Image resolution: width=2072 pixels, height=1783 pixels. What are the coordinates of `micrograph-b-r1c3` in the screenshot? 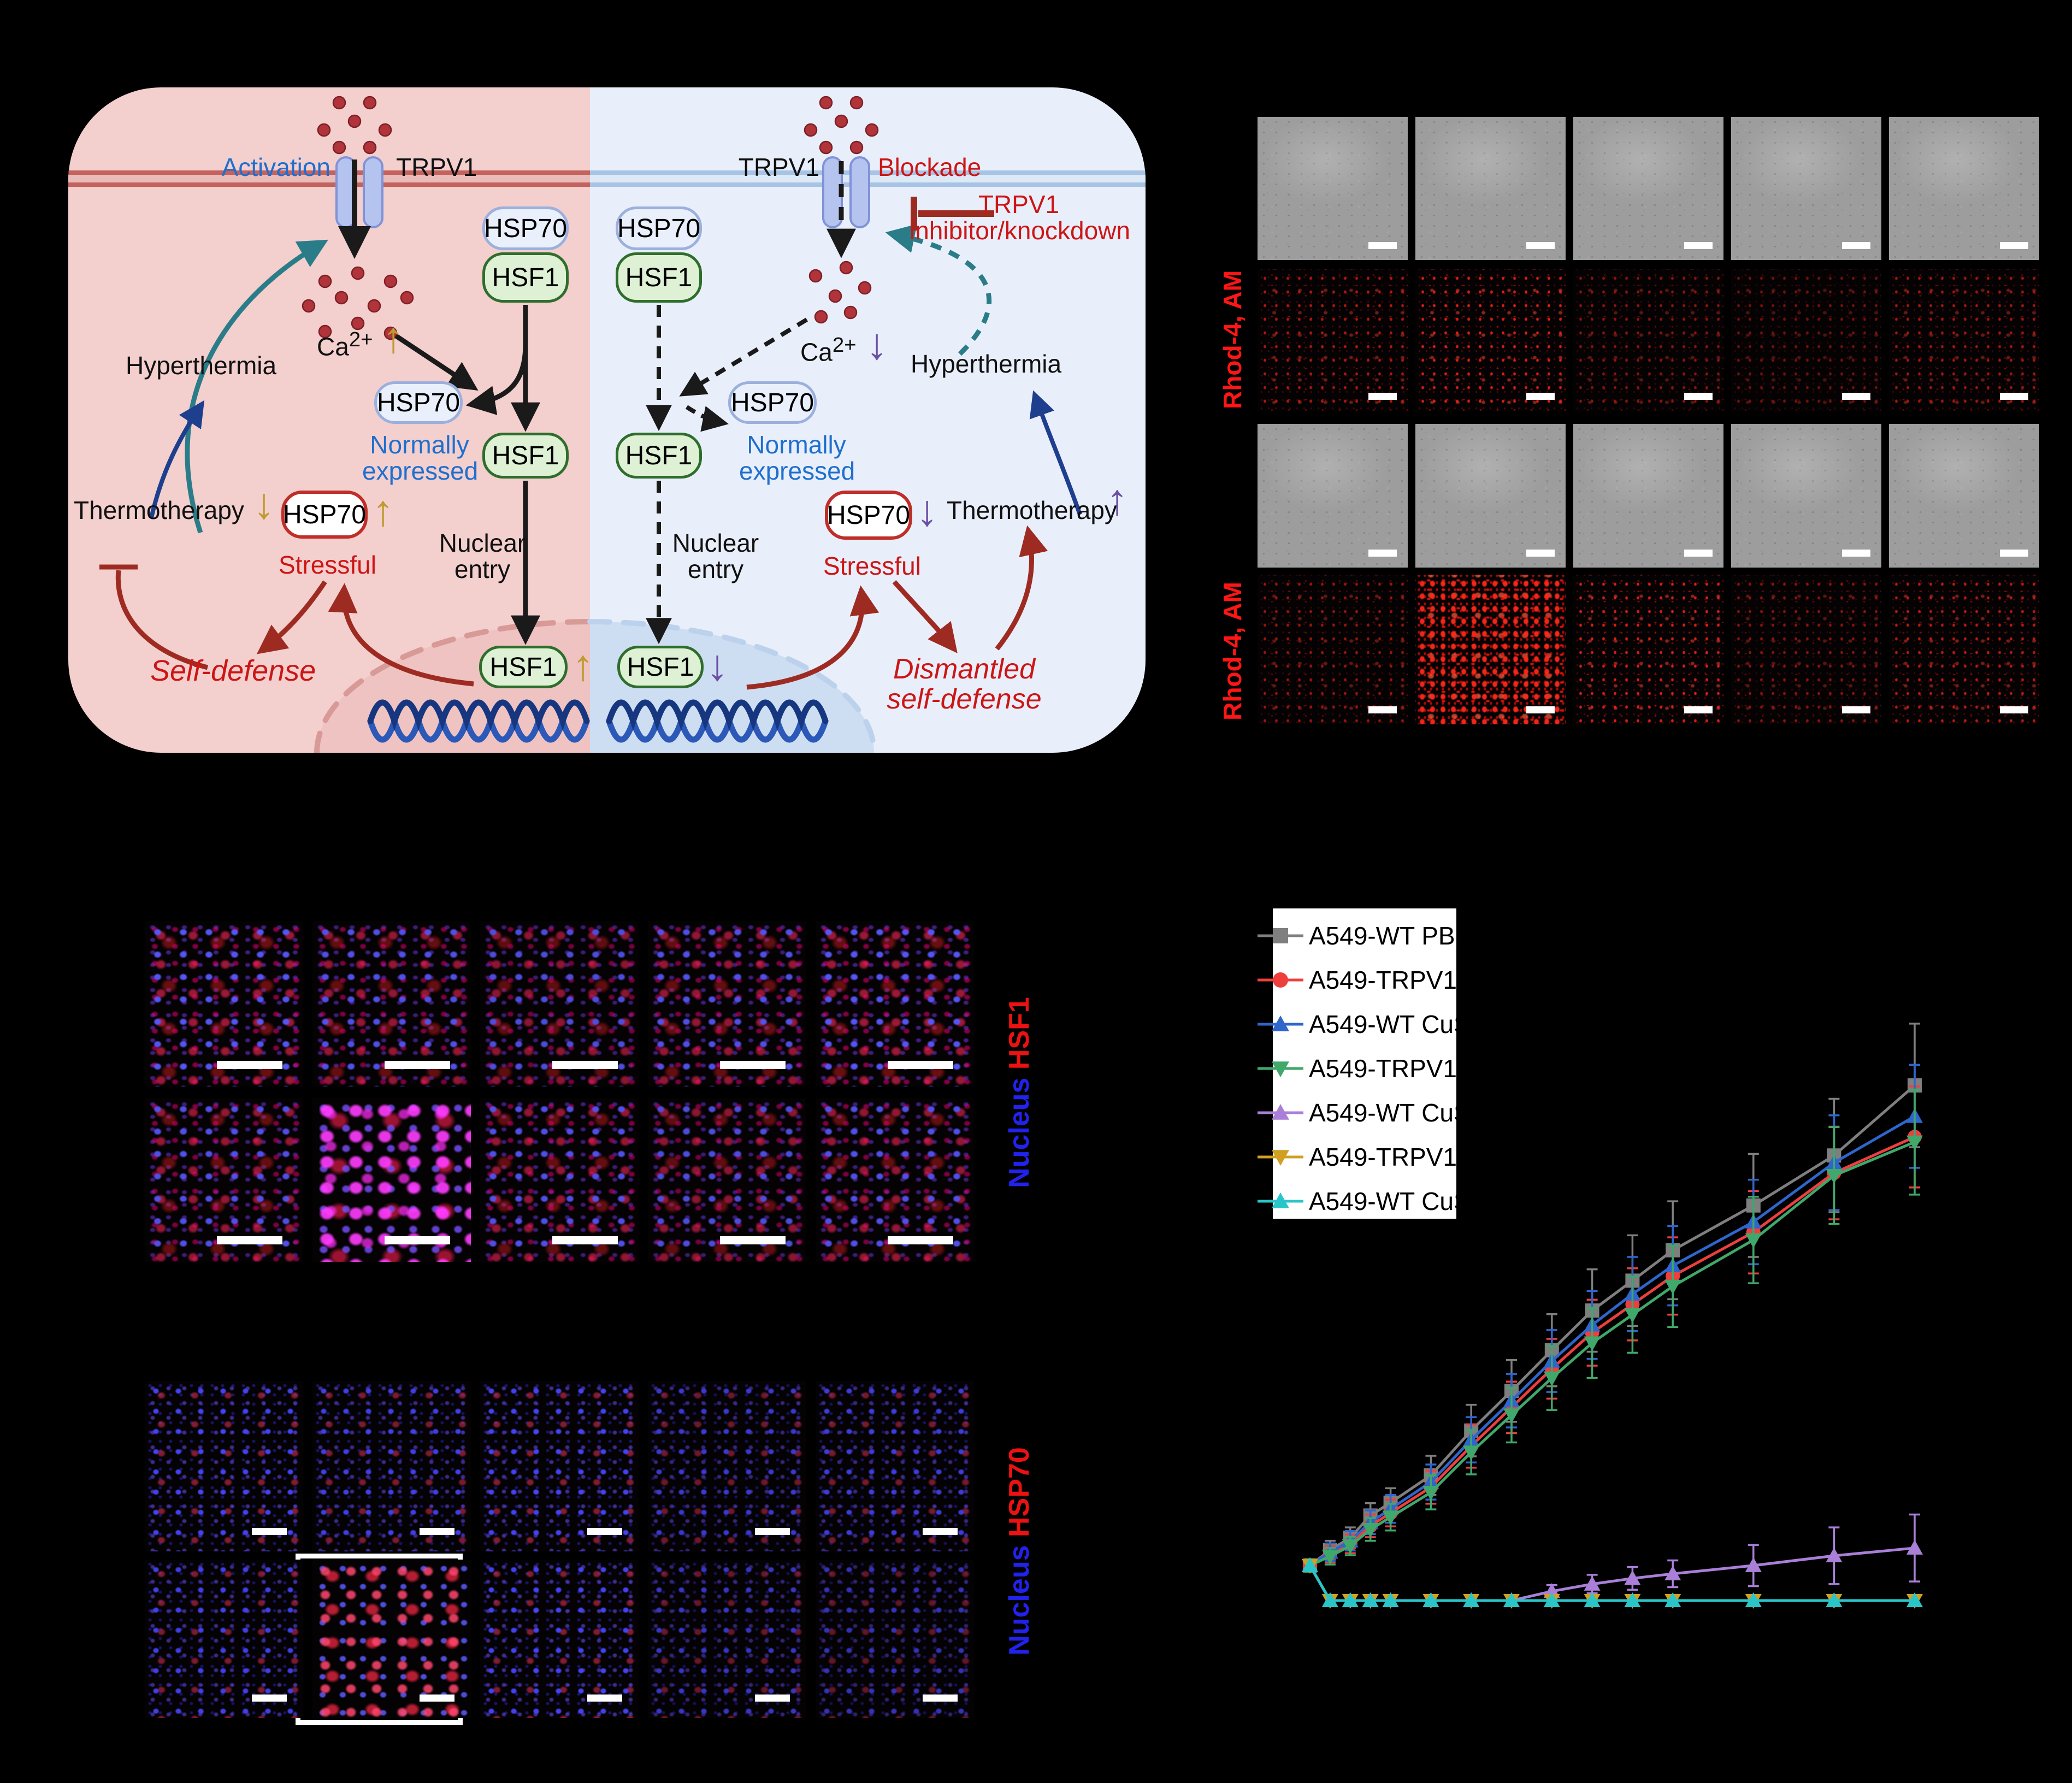 It's located at (1648, 189).